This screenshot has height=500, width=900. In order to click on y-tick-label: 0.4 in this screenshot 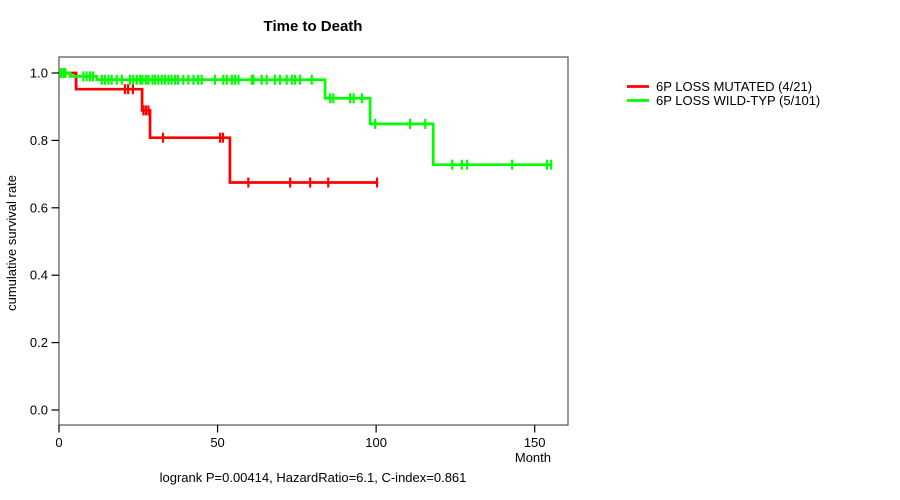, I will do `click(39, 275)`.